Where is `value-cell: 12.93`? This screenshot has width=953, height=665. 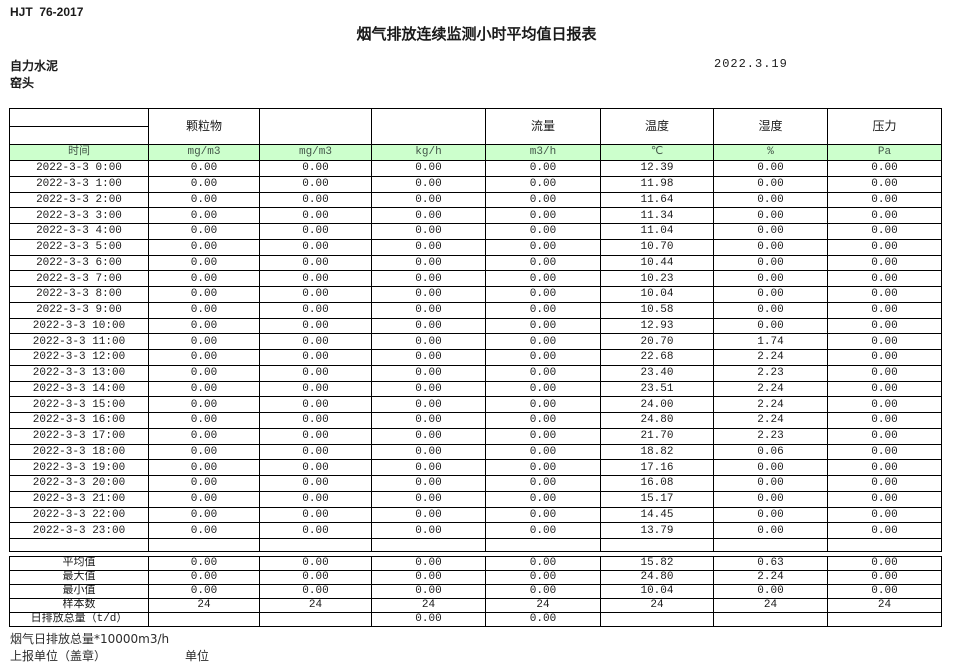 value-cell: 12.93 is located at coordinates (657, 326).